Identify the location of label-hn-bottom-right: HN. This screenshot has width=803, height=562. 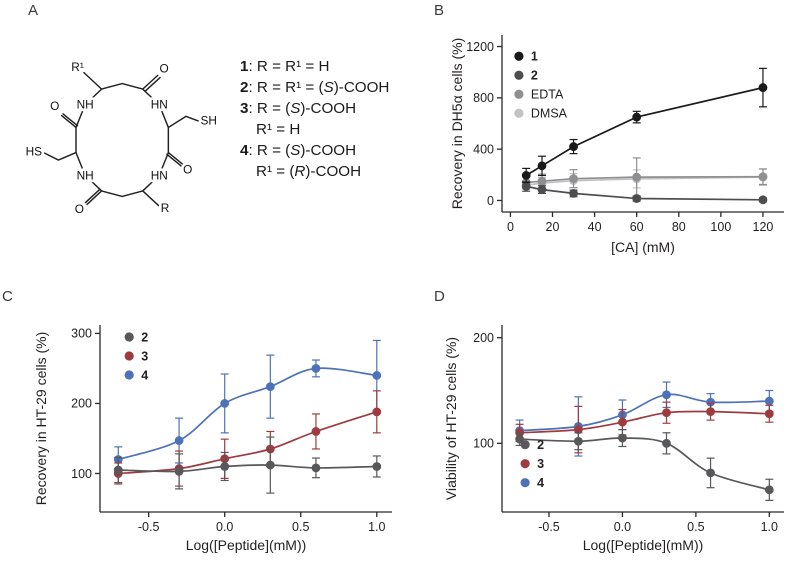
(159, 176).